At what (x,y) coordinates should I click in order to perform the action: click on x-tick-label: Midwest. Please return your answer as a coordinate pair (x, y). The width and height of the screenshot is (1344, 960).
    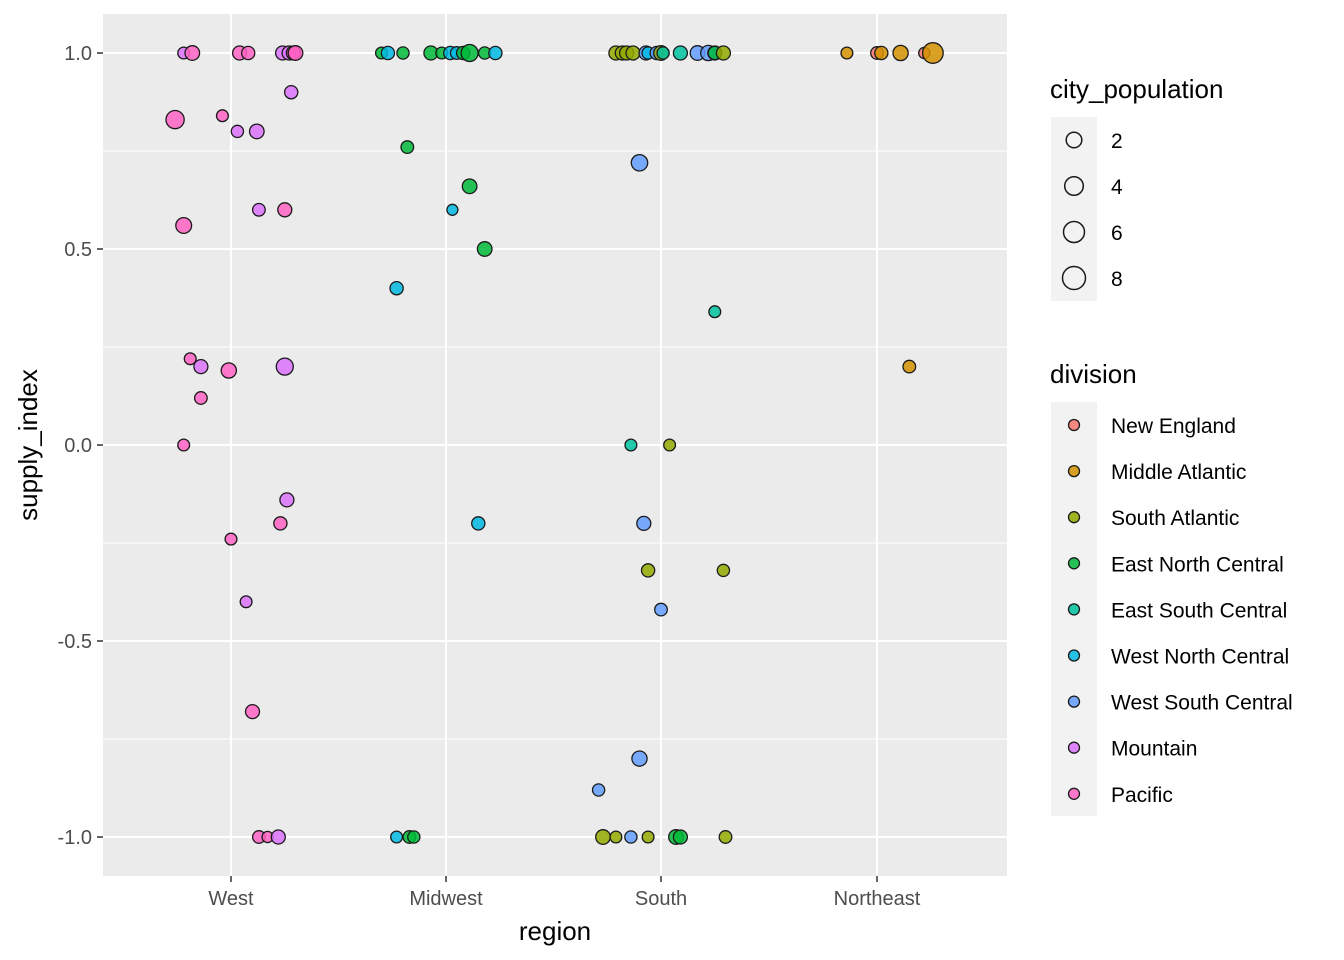
    Looking at the image, I should click on (446, 899).